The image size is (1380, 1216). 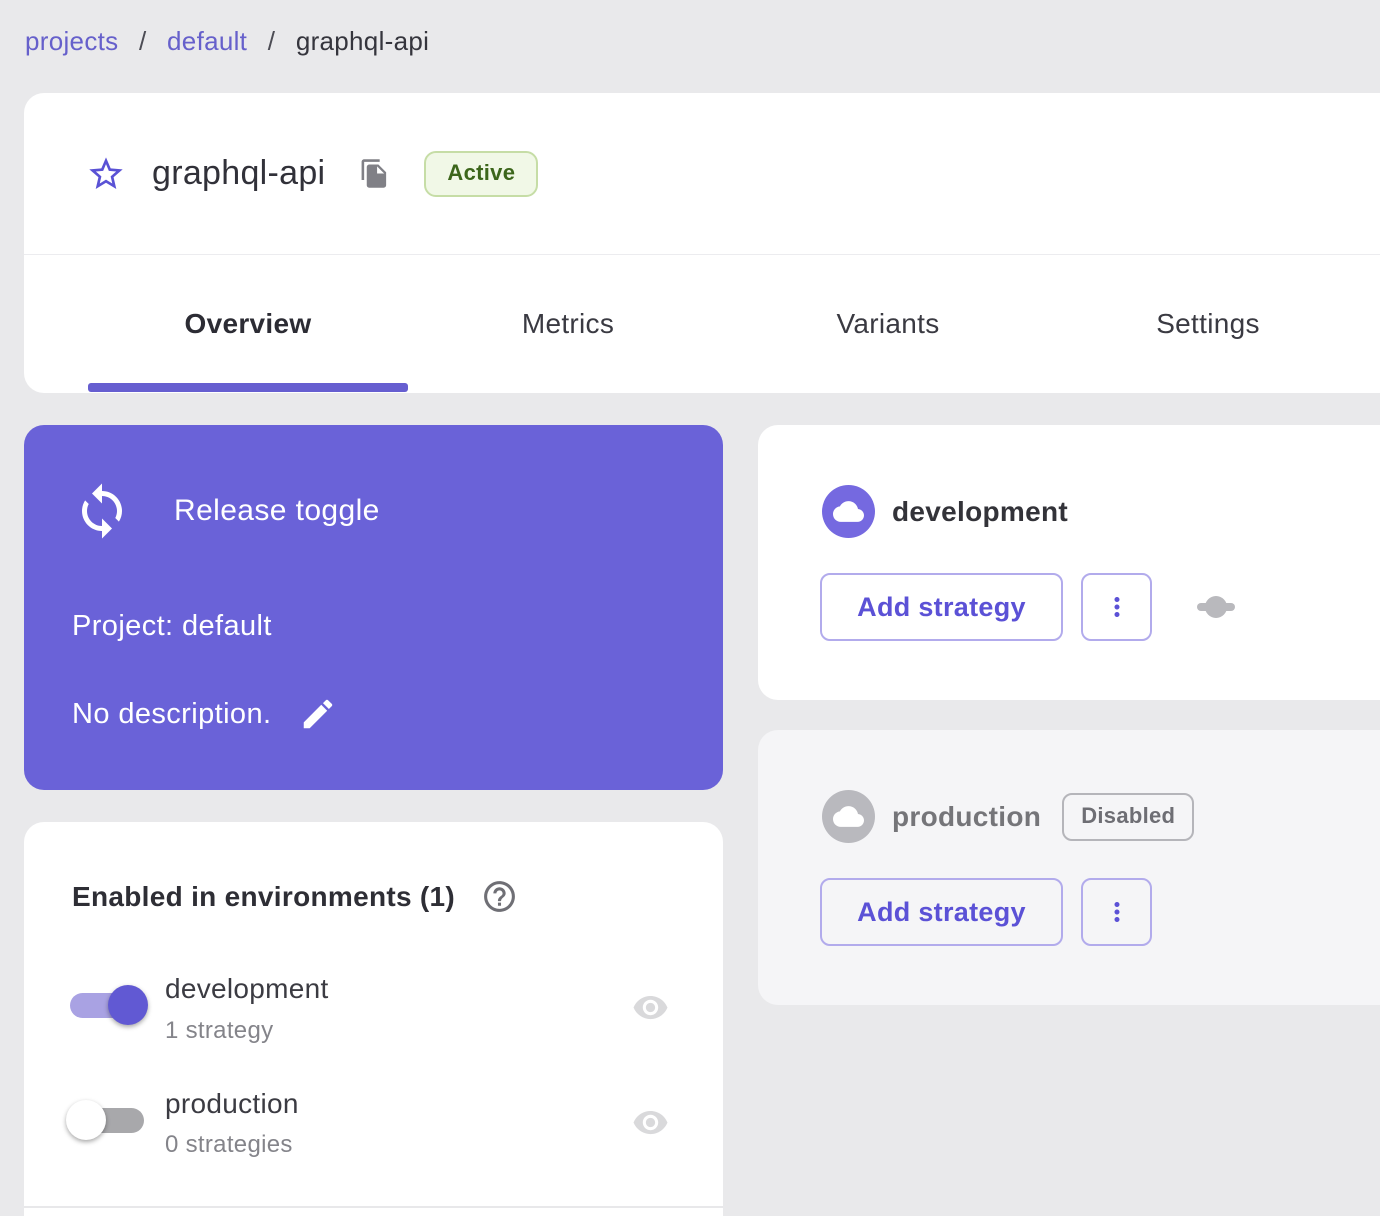 What do you see at coordinates (248, 387) in the screenshot?
I see `active-tab-indicator` at bounding box center [248, 387].